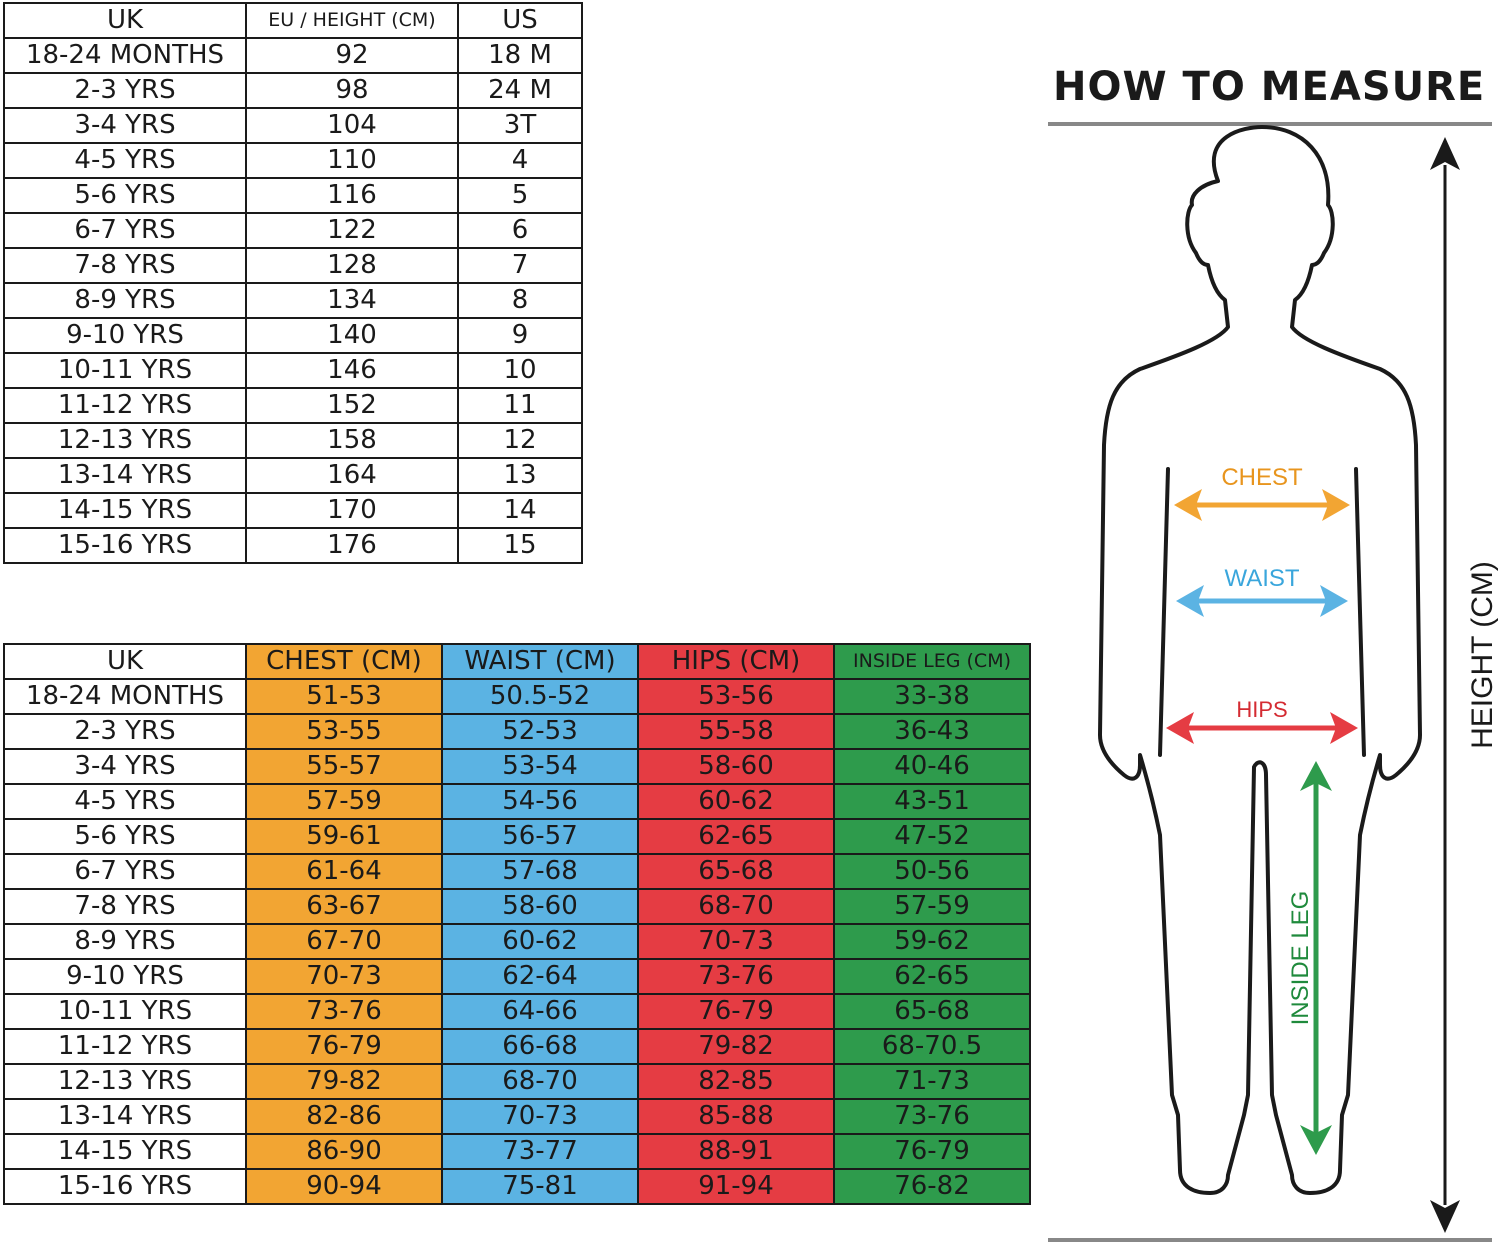 Image resolution: width=1500 pixels, height=1244 pixels. Describe the element at coordinates (352, 160) in the screenshot. I see `size-table-row-cell: 110` at that location.